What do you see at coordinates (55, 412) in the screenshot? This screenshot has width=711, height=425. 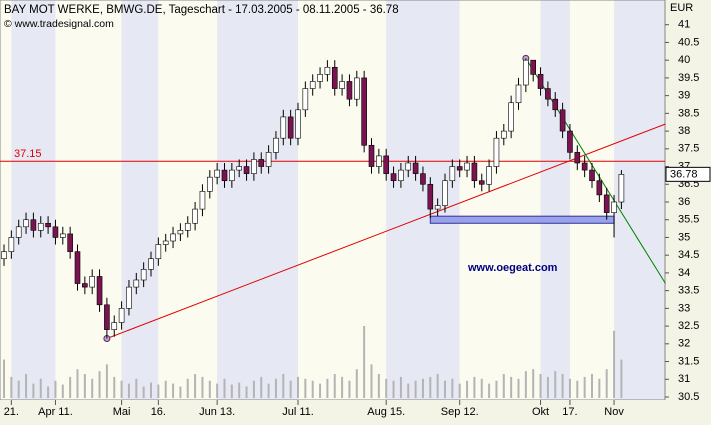 I see `x-tick-label: Apr 11.` at bounding box center [55, 412].